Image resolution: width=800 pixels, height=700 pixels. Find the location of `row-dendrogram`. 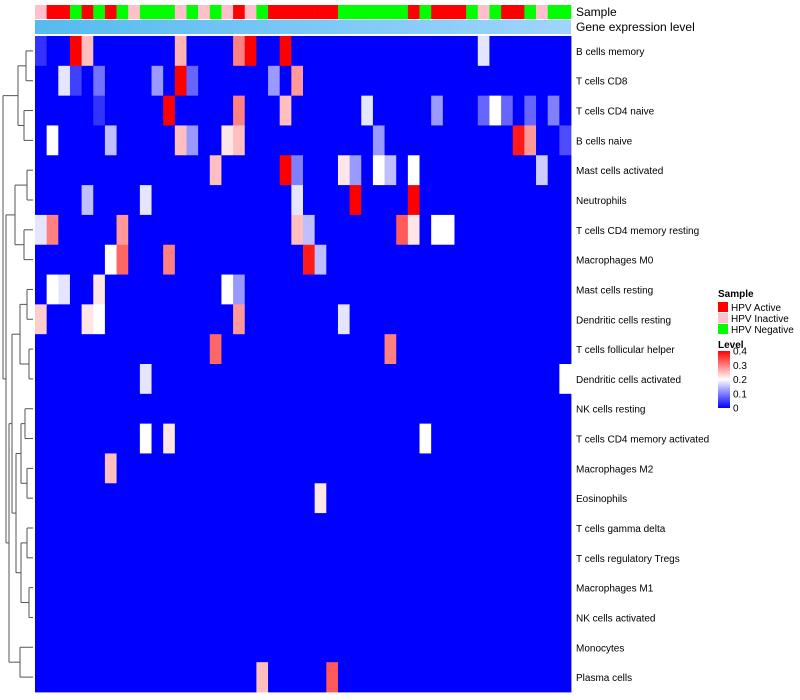

row-dendrogram is located at coordinates (17, 364).